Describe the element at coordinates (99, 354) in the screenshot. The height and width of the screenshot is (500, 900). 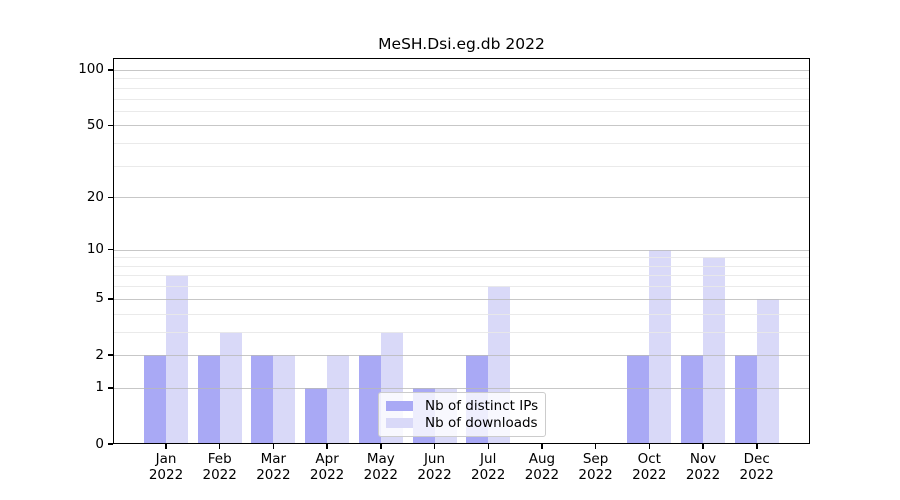
I see `y-tick-label-2: 2` at that location.